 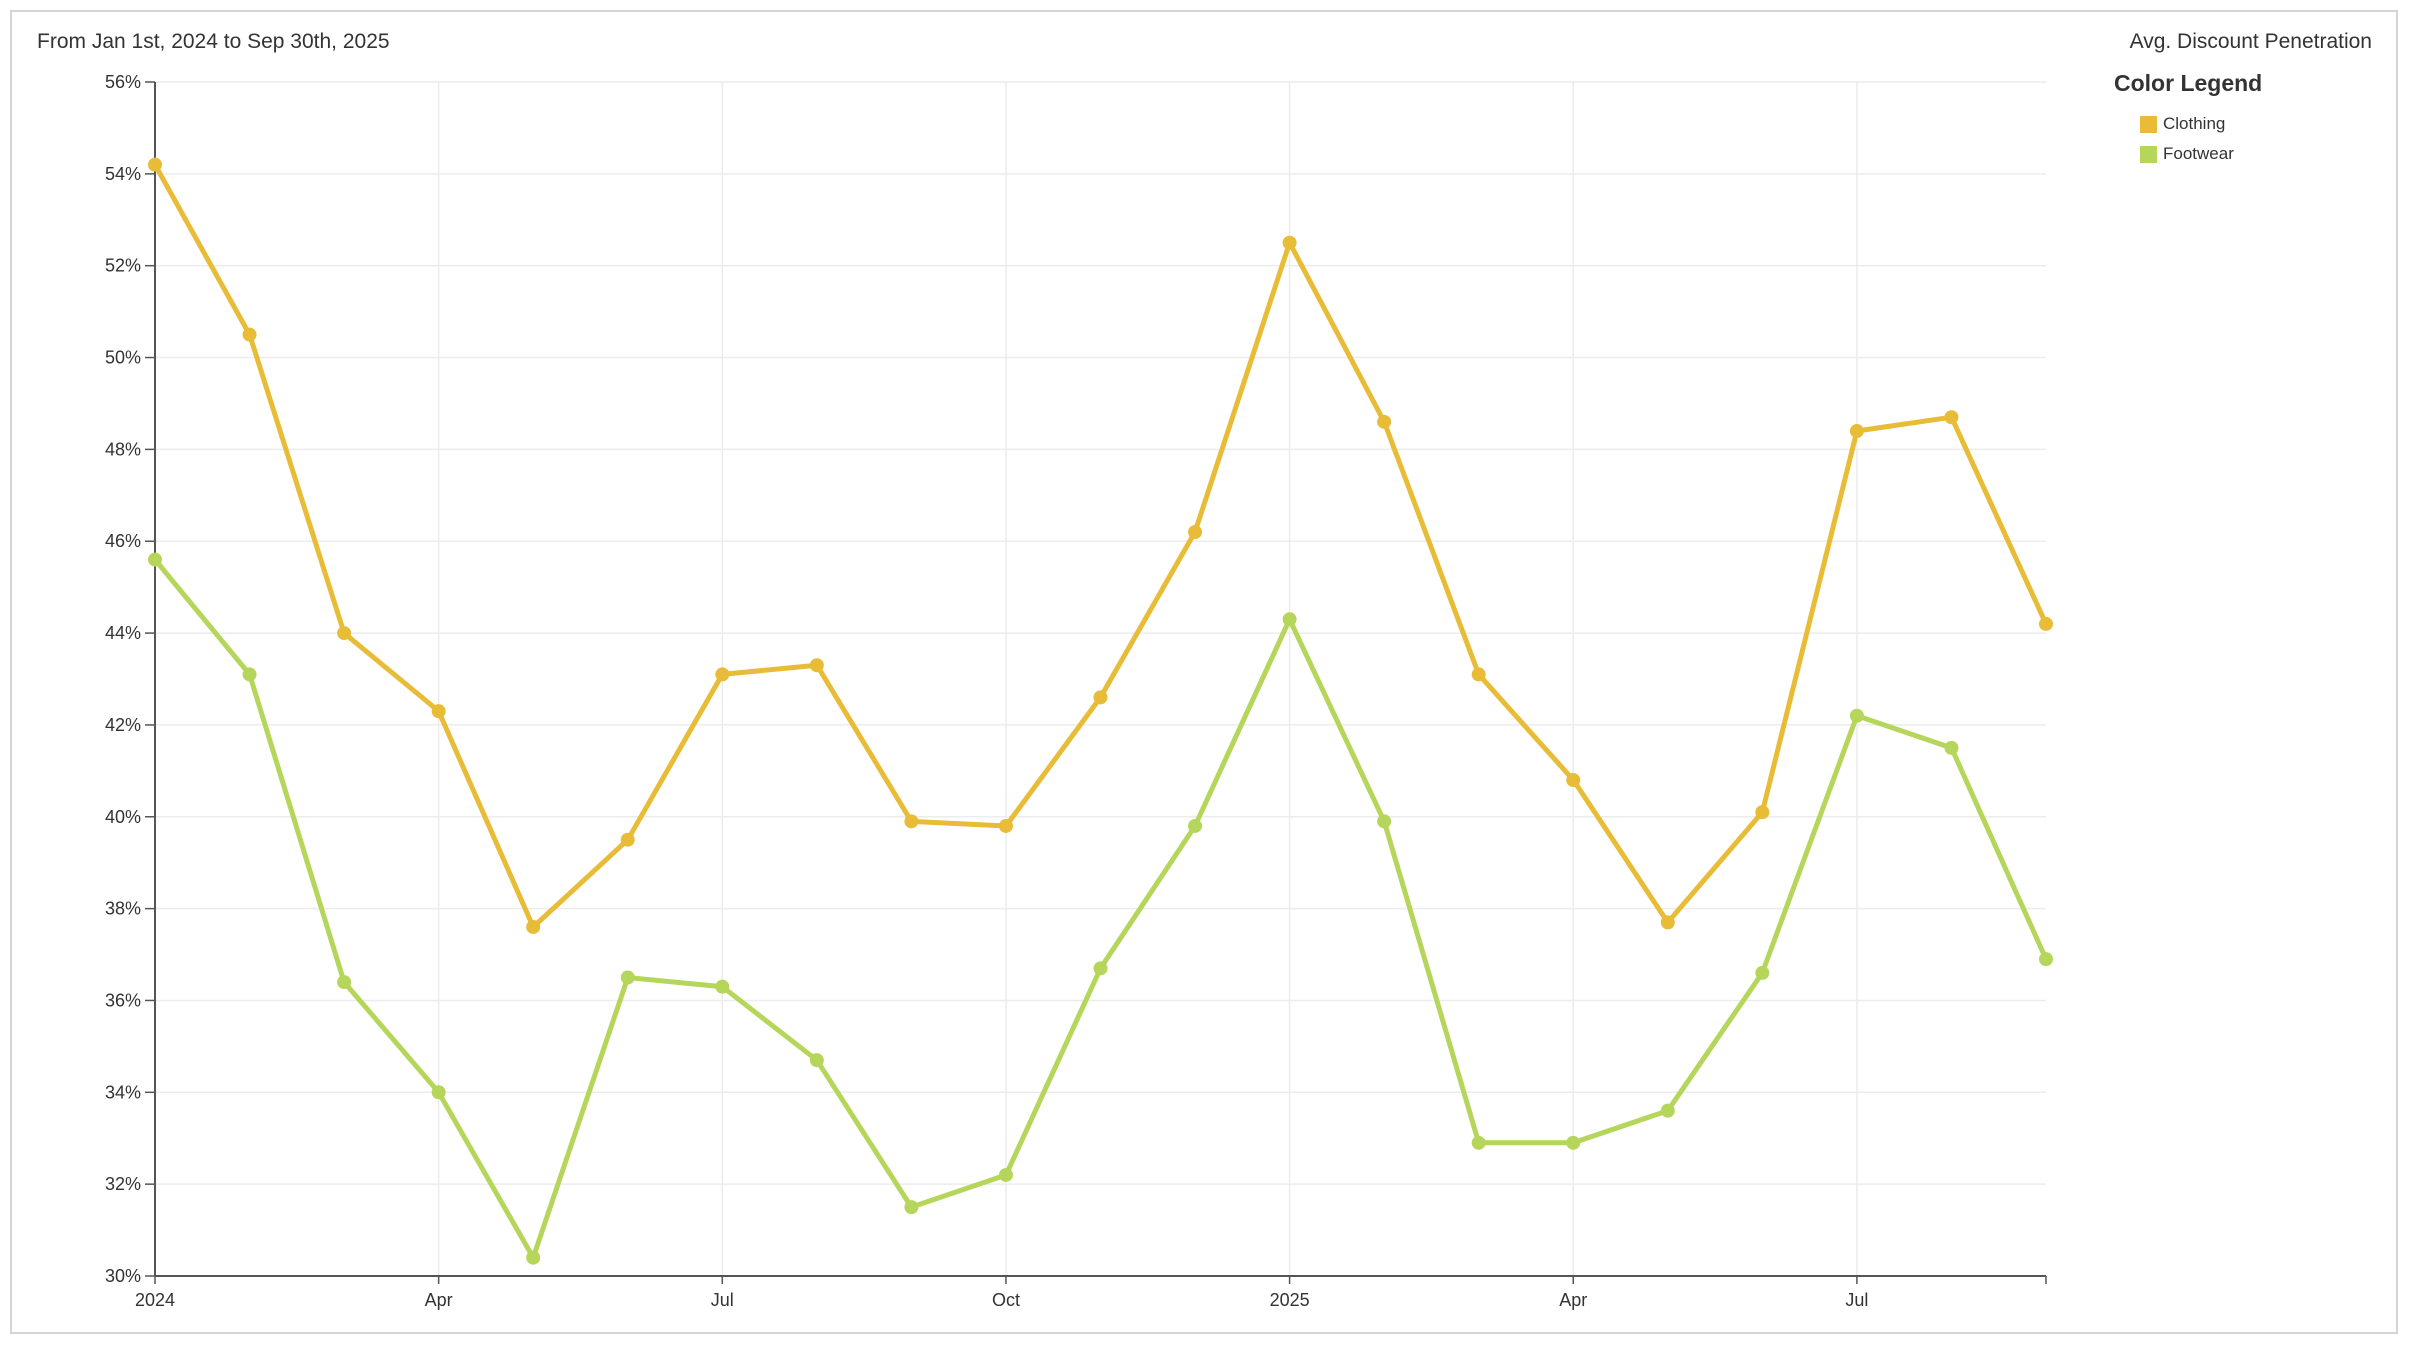 What do you see at coordinates (155, 1300) in the screenshot?
I see `x-tick-label: 2024` at bounding box center [155, 1300].